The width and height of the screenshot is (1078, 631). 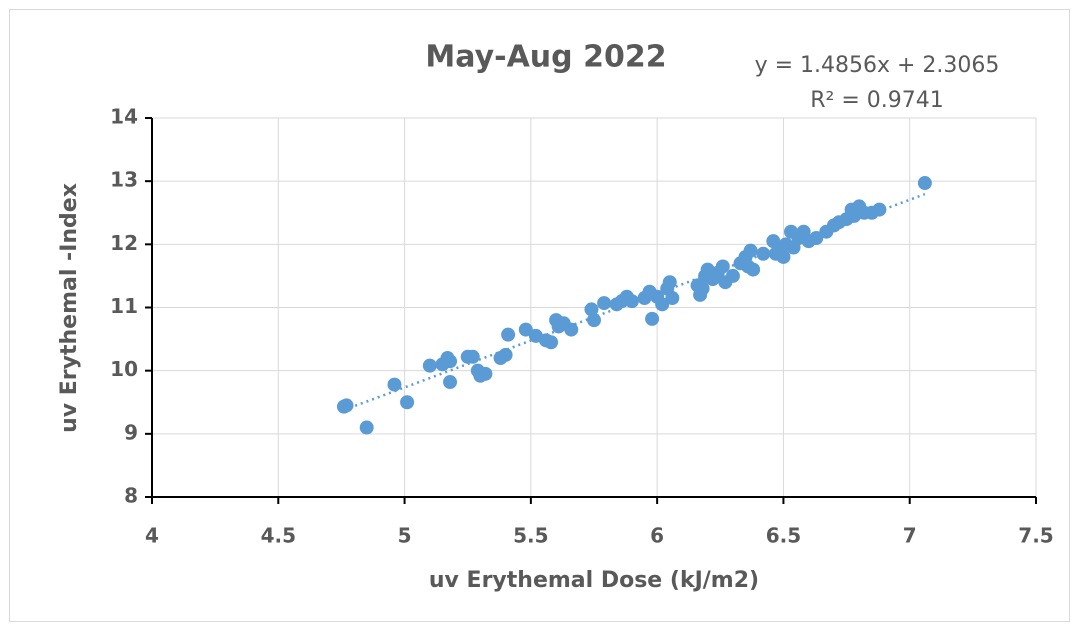 What do you see at coordinates (124, 180) in the screenshot?
I see `y-tick-label: 13` at bounding box center [124, 180].